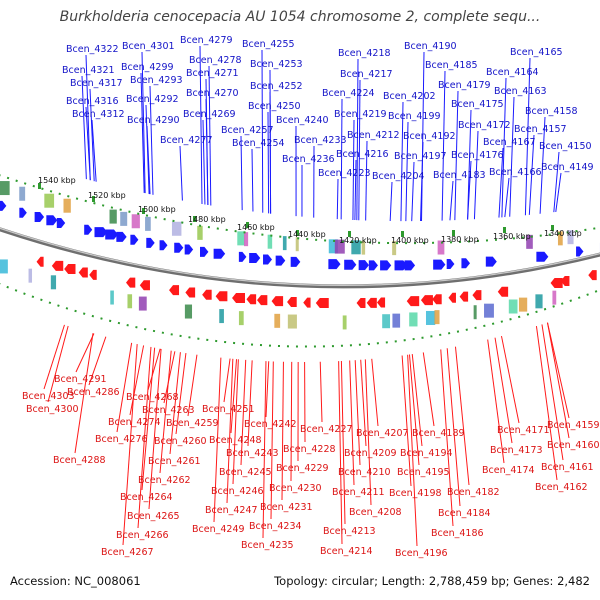 Image resolution: width=600 pixels, height=600 pixels. What do you see at coordinates (237, 491) in the screenshot?
I see `gene-label: Bcen_4246` at bounding box center [237, 491].